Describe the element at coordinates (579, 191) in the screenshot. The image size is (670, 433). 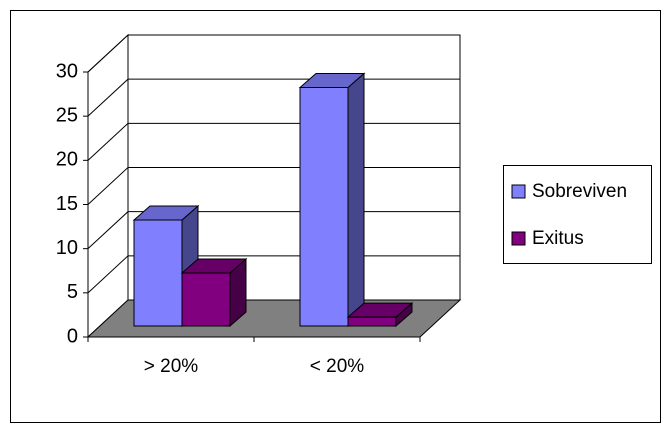
I see `legend-label: Sobreviven` at that location.